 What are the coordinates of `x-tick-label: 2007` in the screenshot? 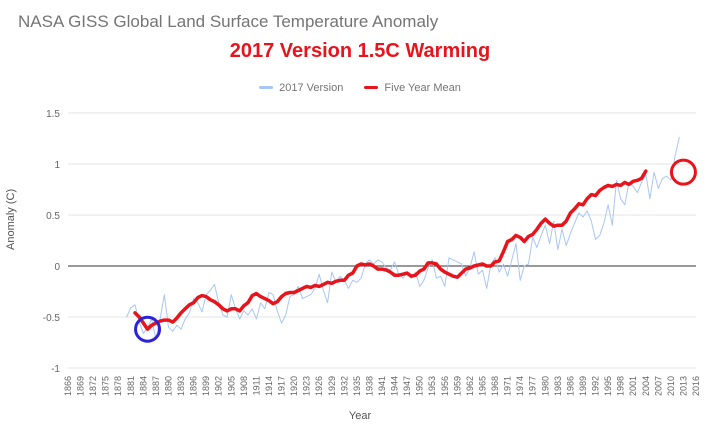 It's located at (658, 386).